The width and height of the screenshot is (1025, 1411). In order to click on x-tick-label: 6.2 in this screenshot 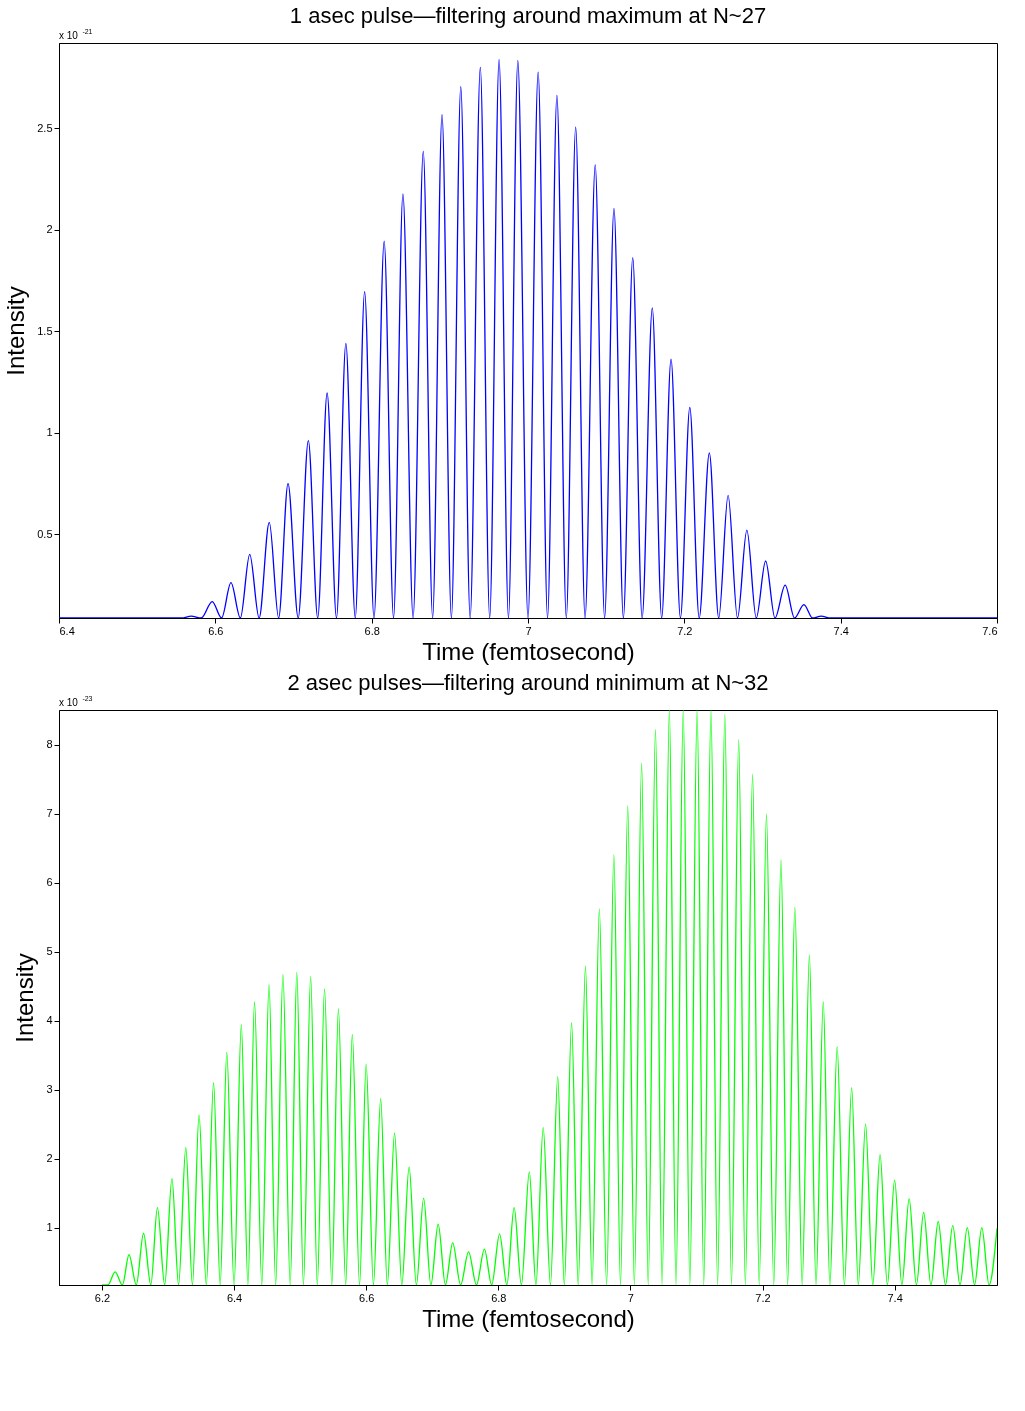, I will do `click(102, 1297)`.